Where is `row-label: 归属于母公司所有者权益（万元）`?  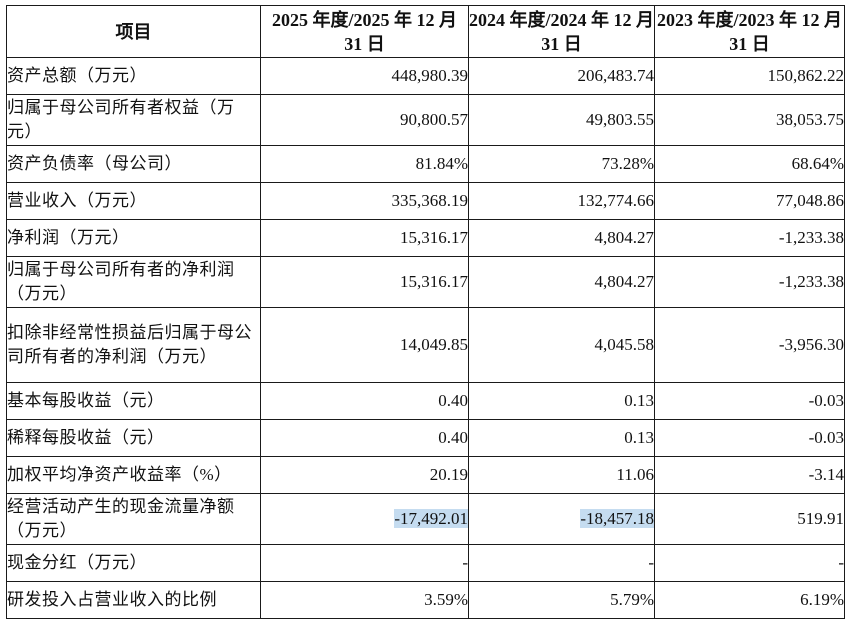 row-label: 归属于母公司所有者权益（万元） is located at coordinates (133, 120).